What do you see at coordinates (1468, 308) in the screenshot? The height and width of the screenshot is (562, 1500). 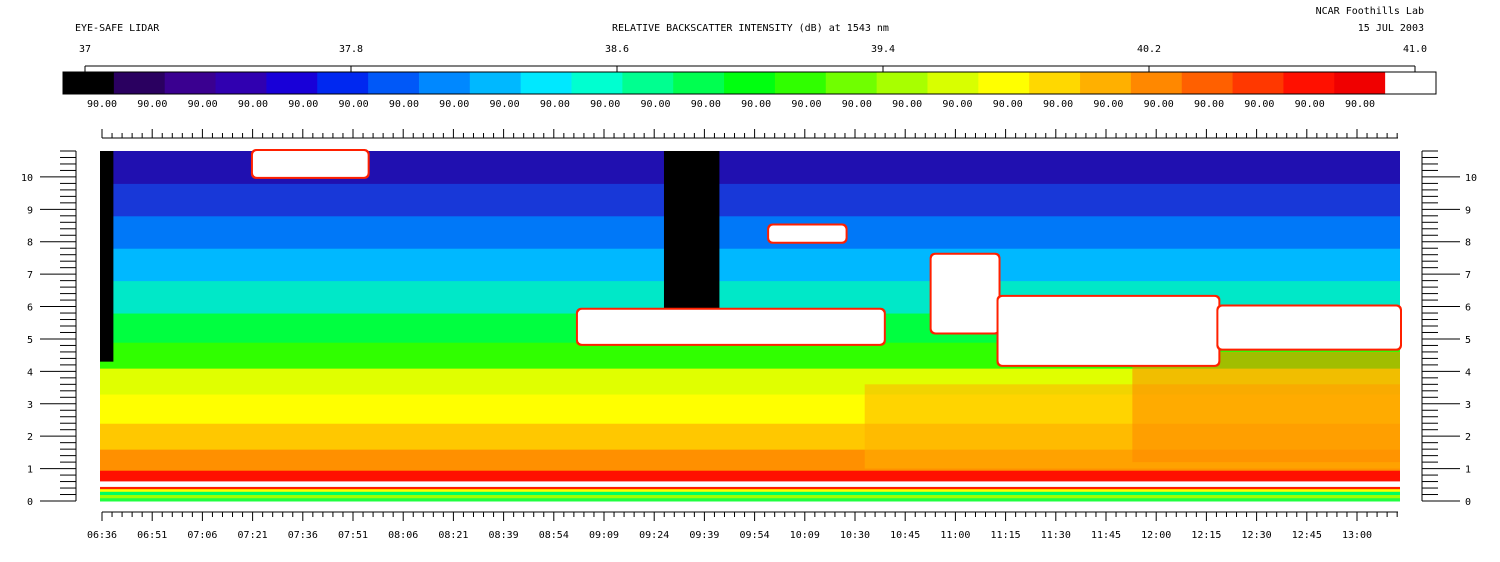 I see `y-tick-label-right: 6` at bounding box center [1468, 308].